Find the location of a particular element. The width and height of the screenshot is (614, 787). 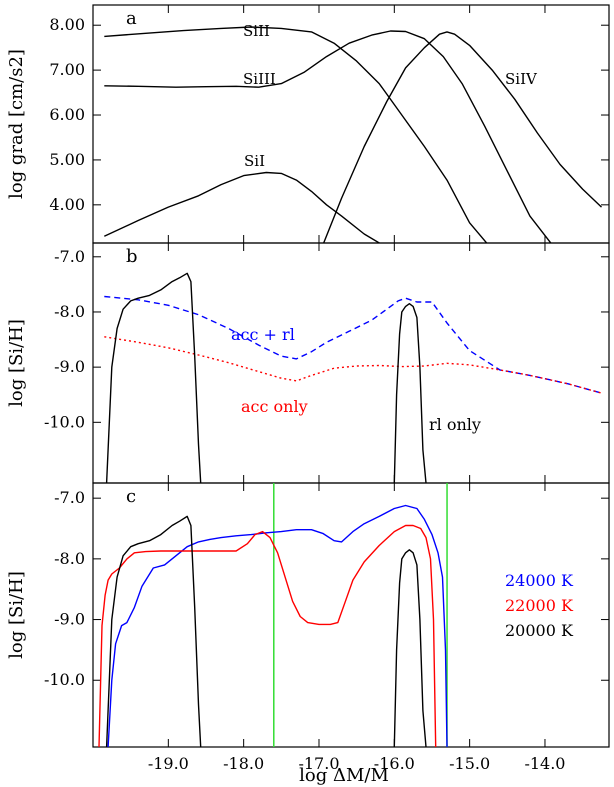

legend-24000k: 24000 K is located at coordinates (539, 580).